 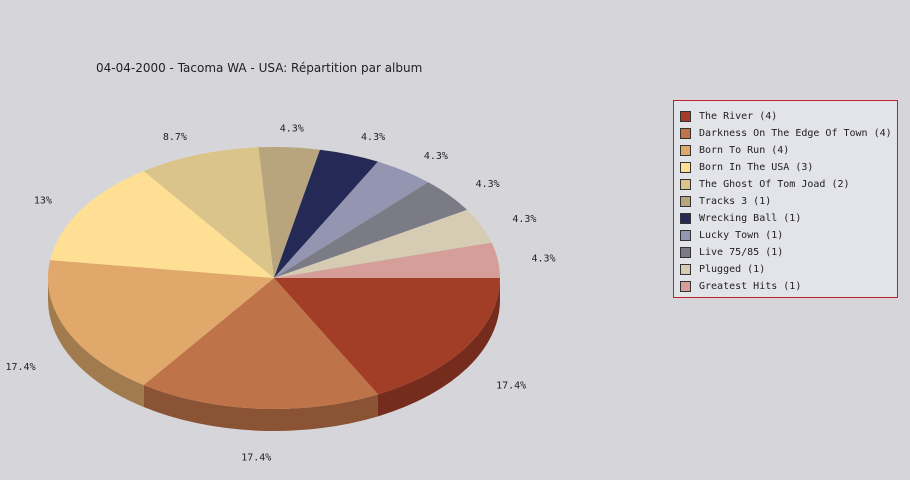 I want to click on pie-slice-plugged, so click(x=383, y=243).